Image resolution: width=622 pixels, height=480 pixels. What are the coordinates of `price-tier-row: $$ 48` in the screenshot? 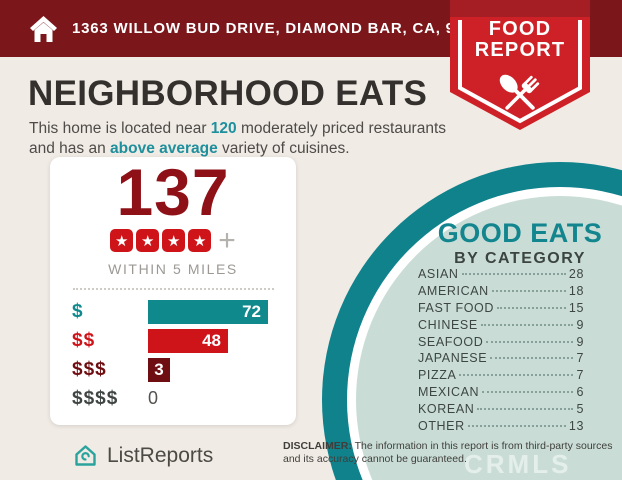 It's located at (171, 340).